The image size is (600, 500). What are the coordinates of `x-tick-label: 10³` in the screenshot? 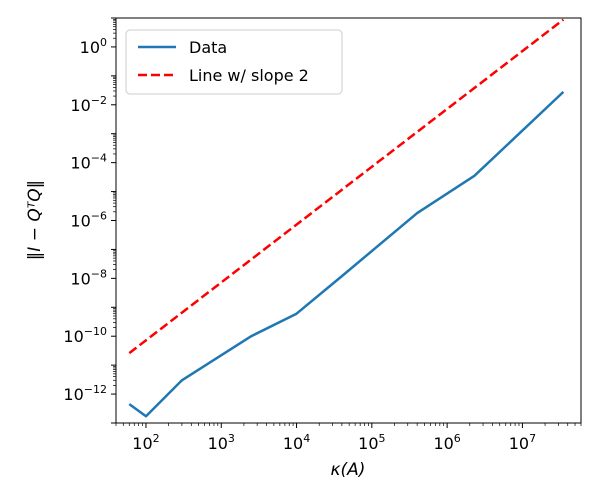 It's located at (221, 442).